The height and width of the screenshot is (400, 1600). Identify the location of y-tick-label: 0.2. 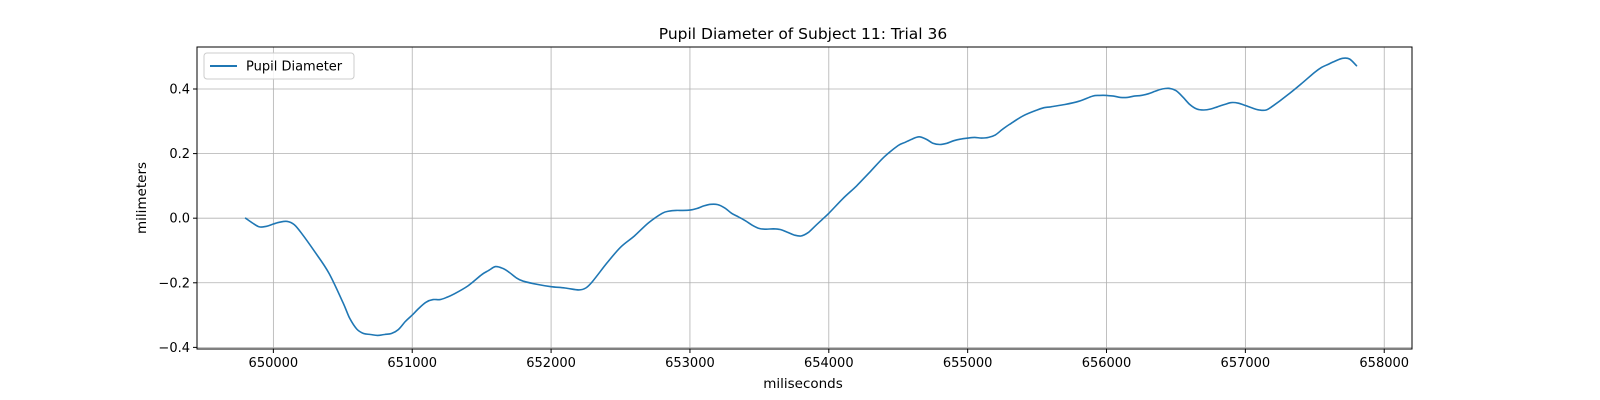
(179, 154).